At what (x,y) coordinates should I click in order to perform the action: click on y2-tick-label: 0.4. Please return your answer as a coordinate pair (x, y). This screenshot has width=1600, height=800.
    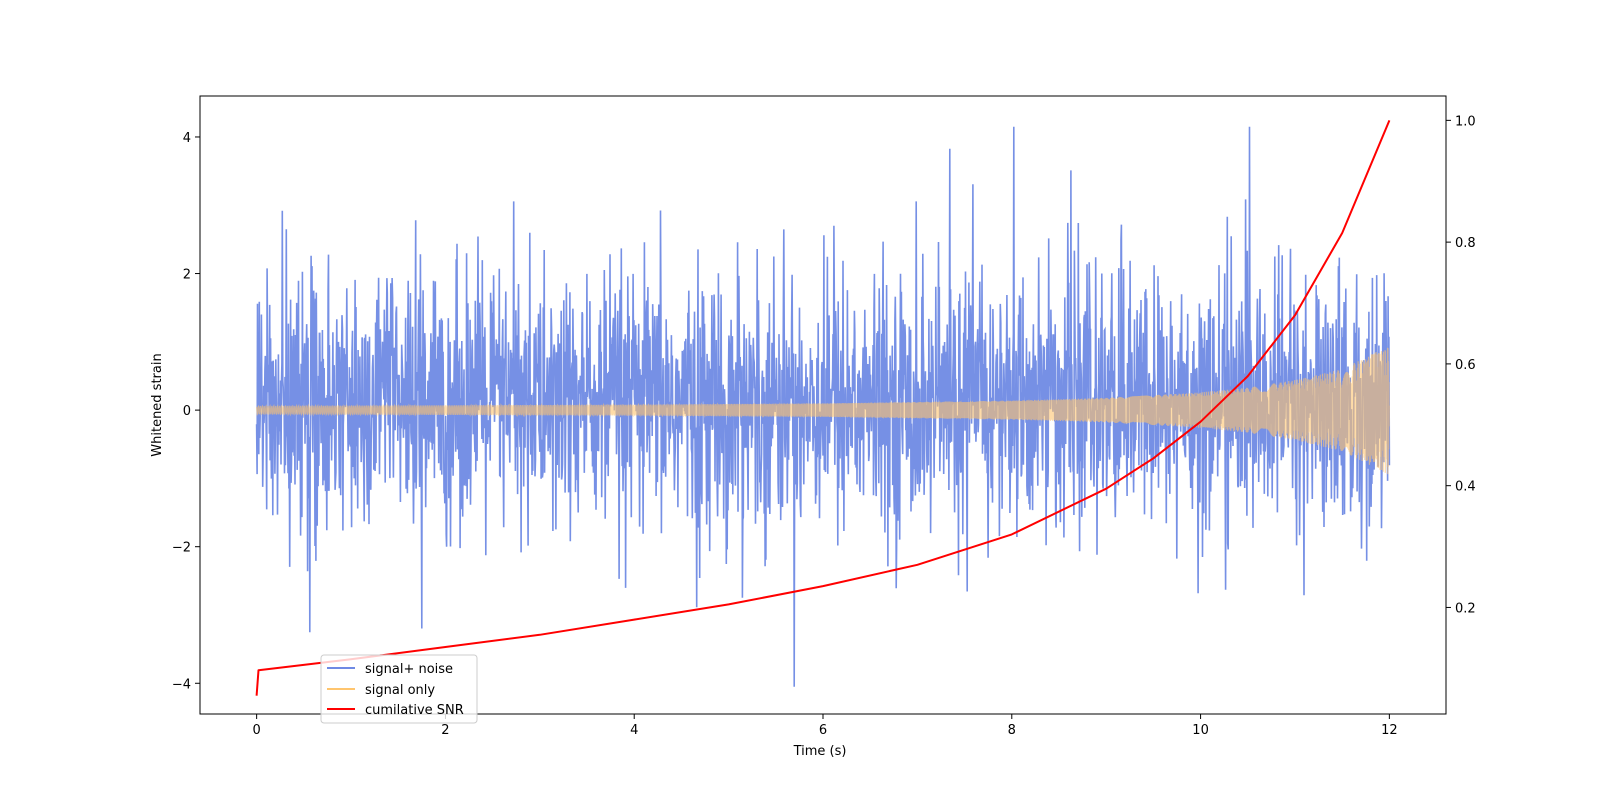
    Looking at the image, I should click on (1465, 487).